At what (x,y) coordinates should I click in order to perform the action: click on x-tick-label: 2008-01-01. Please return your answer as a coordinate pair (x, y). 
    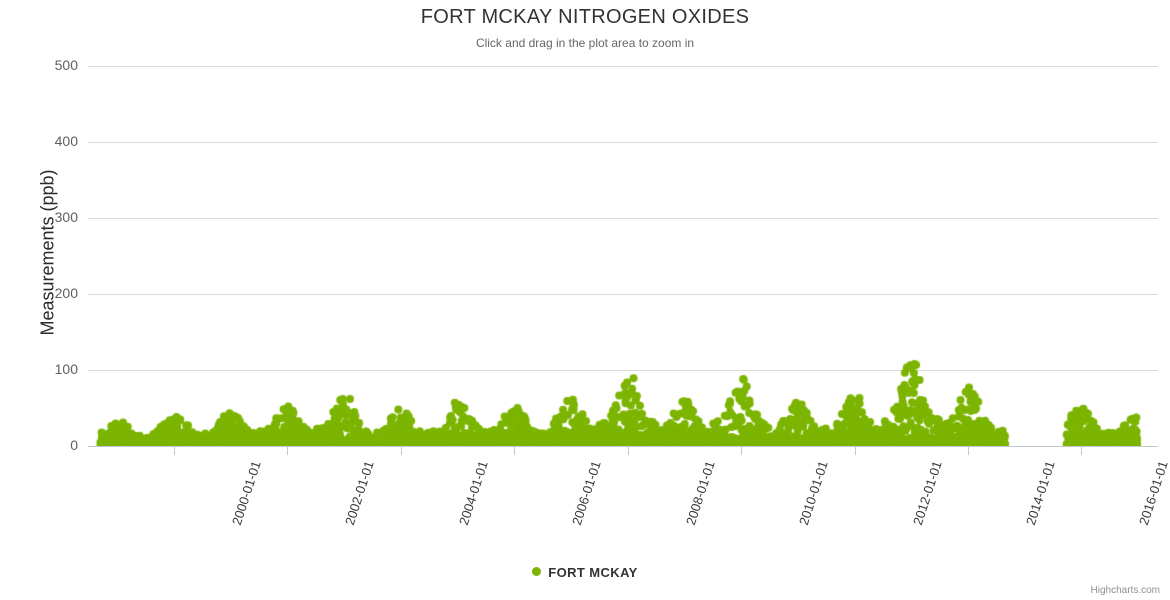
    Looking at the image, I should click on (700, 493).